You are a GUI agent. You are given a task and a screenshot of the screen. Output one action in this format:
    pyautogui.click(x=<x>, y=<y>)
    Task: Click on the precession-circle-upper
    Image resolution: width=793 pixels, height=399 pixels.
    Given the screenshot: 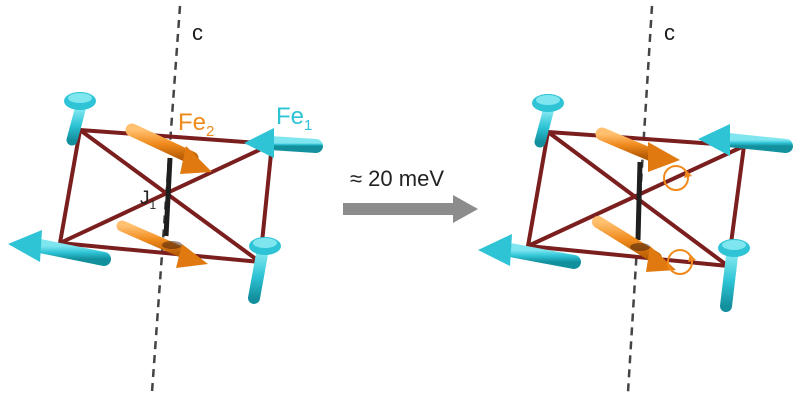 What is the action you would take?
    pyautogui.click(x=676, y=178)
    